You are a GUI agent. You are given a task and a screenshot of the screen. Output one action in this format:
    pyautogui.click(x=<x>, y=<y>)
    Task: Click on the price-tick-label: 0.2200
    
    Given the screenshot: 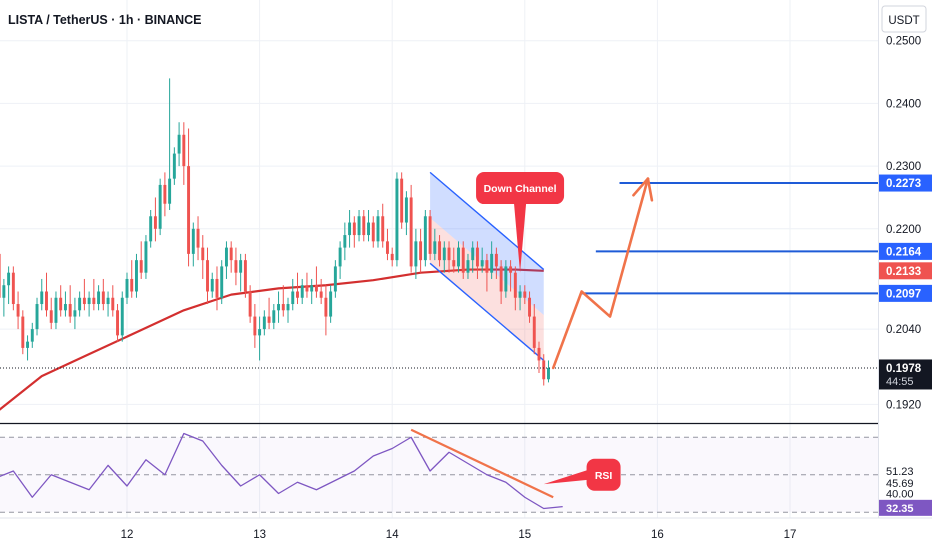 What is the action you would take?
    pyautogui.click(x=903, y=230)
    